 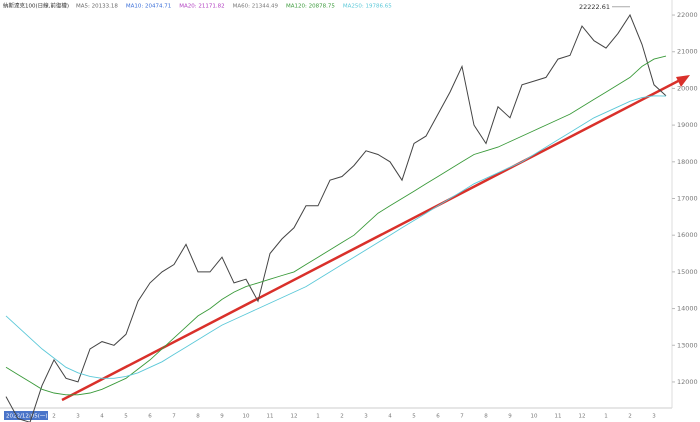 I want to click on y-tick-label: 19000, so click(x=687, y=125).